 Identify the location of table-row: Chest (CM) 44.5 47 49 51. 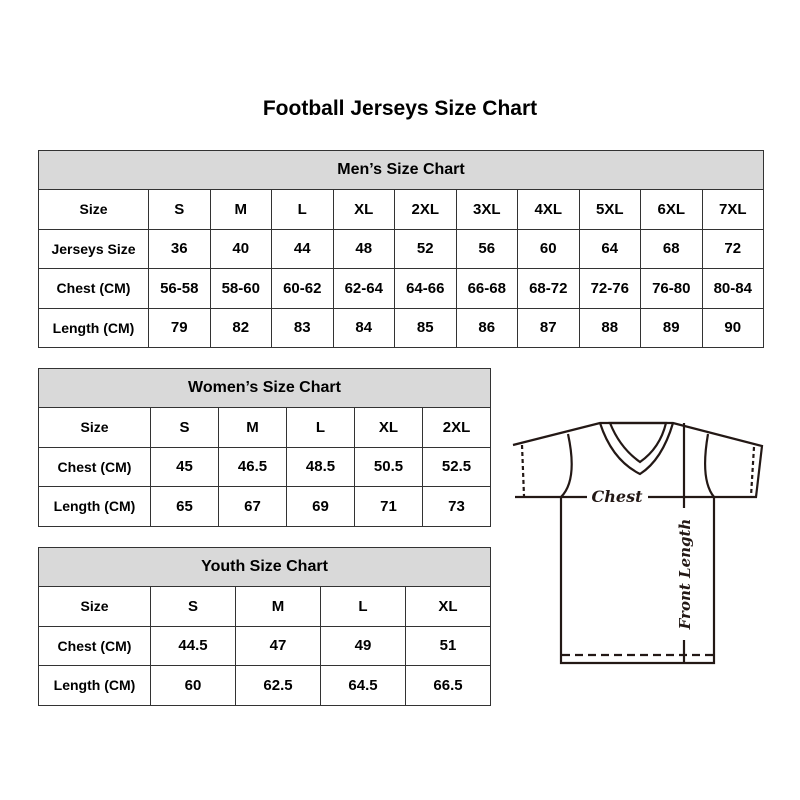
(264, 645).